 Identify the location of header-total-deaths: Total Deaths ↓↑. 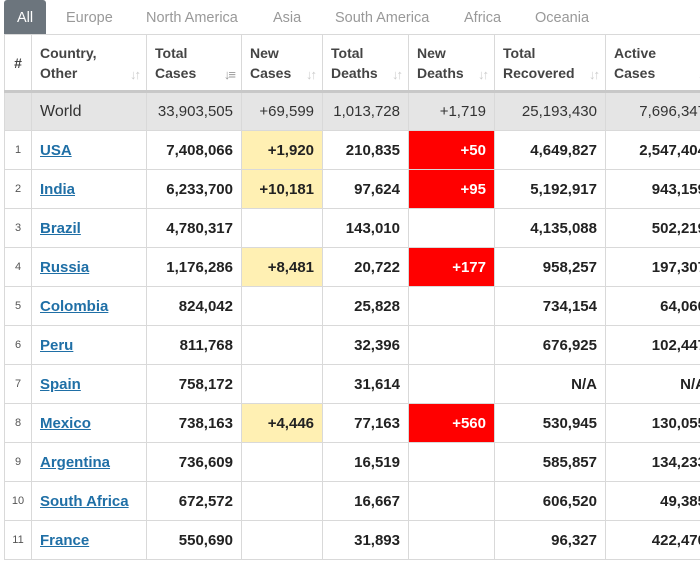
(365, 63).